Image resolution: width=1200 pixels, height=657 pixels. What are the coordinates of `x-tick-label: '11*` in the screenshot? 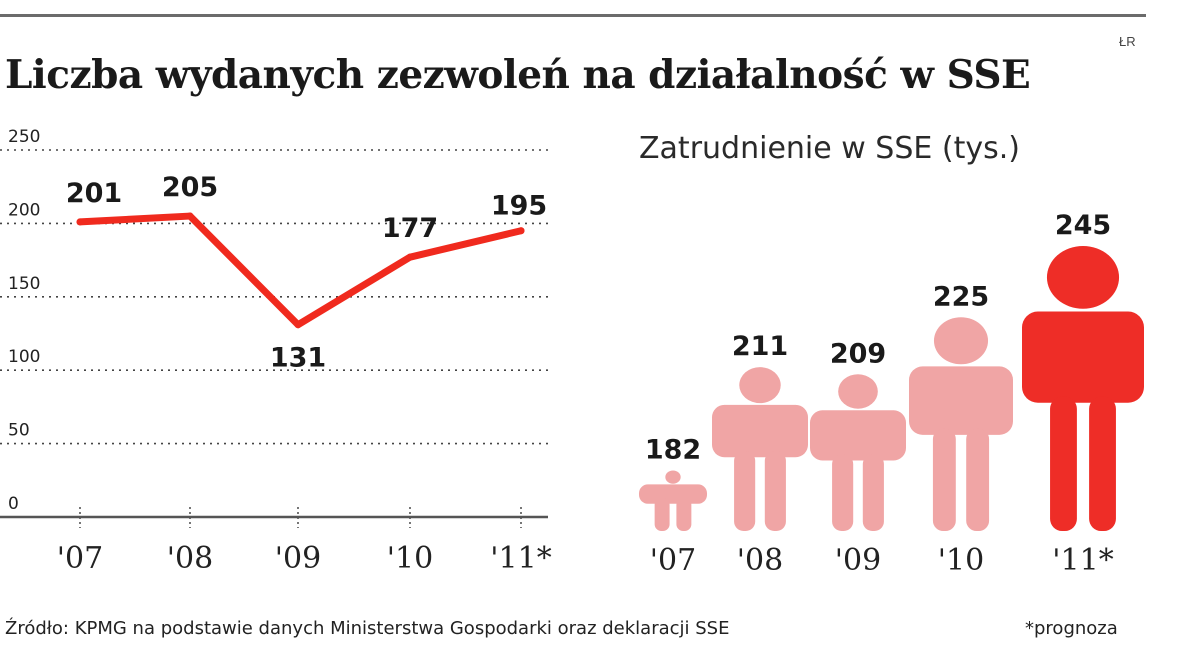 It's located at (520, 558).